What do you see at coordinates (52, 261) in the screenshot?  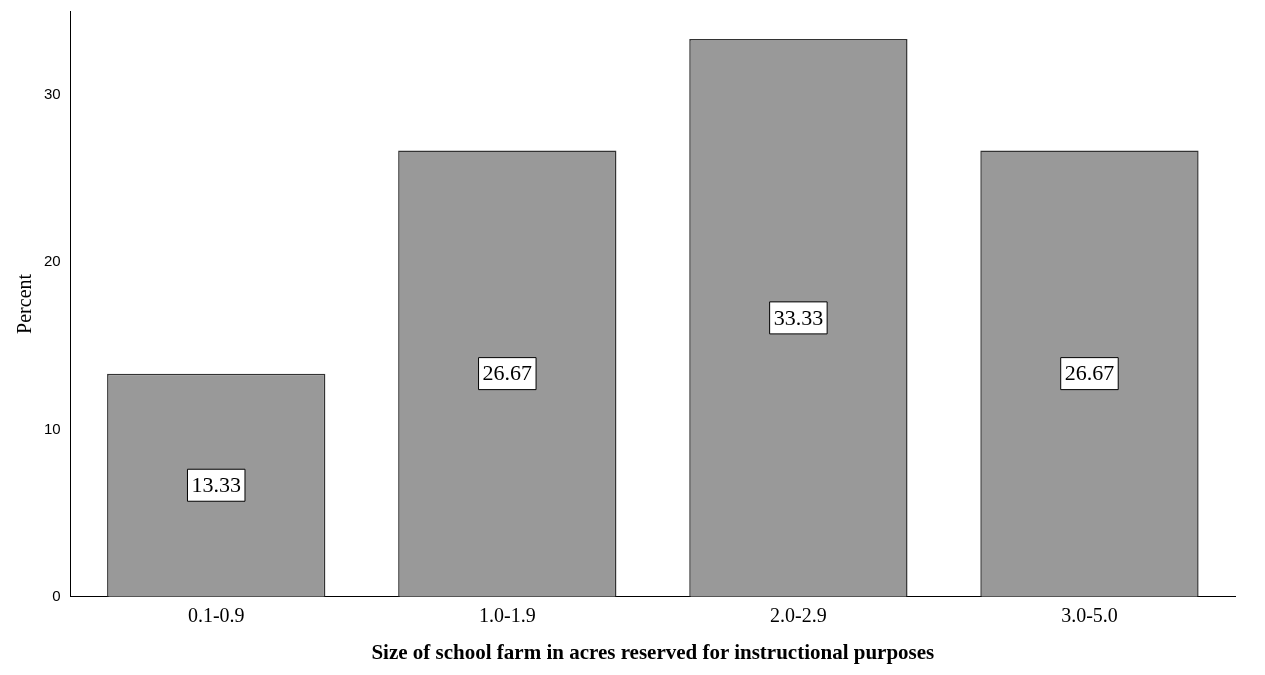 I see `y-tick-label: 20` at bounding box center [52, 261].